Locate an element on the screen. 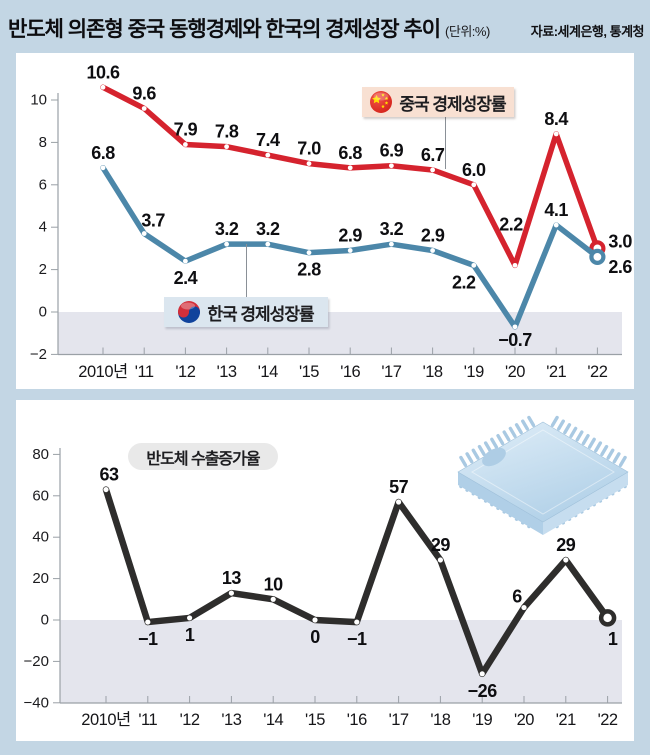 The height and width of the screenshot is (755, 650). legend-connector-china is located at coordinates (445, 142).